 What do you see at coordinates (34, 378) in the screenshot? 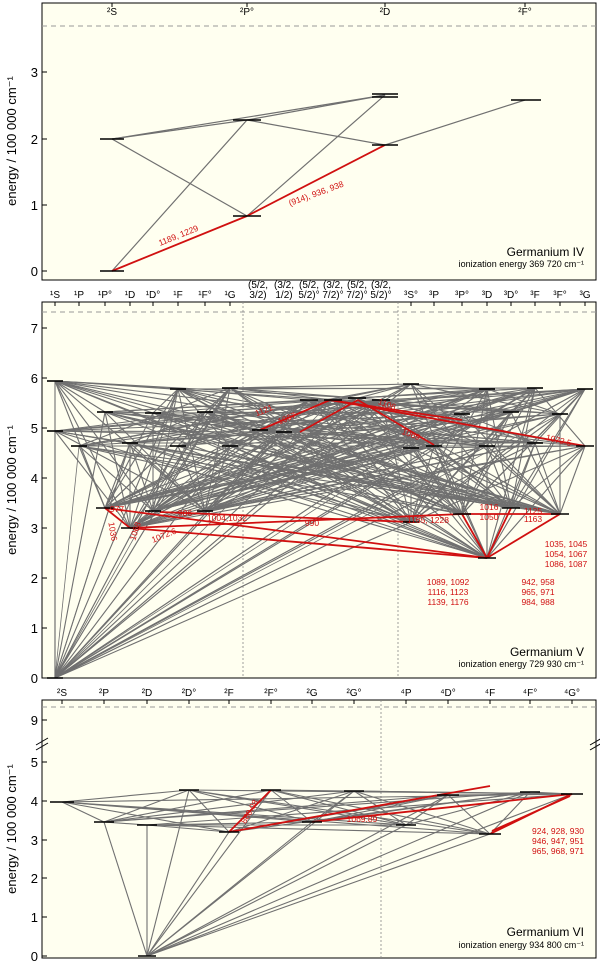
I see `y-tick-label: 6` at bounding box center [34, 378].